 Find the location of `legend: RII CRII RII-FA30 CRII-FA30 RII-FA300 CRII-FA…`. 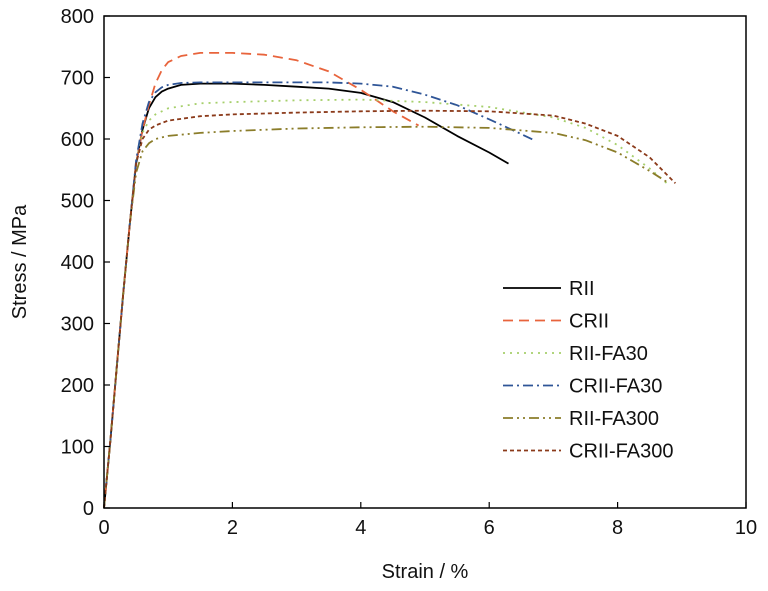

legend: RII CRII RII-FA30 CRII-FA30 RII-FA300 CRII-FA… is located at coordinates (588, 370).